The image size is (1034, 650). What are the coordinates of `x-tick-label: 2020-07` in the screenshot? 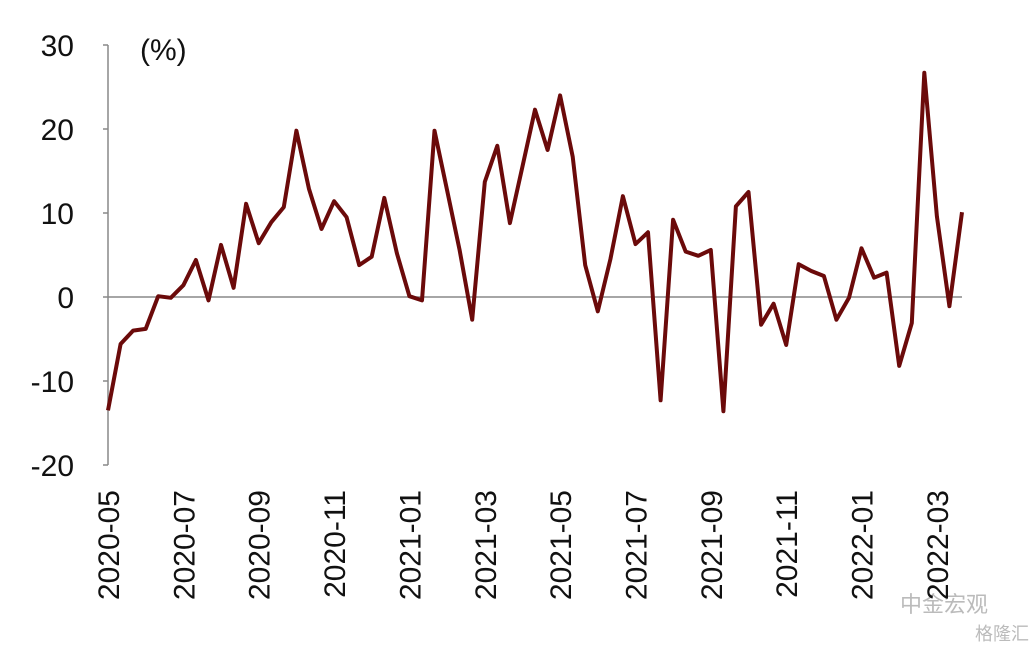 It's located at (184, 545).